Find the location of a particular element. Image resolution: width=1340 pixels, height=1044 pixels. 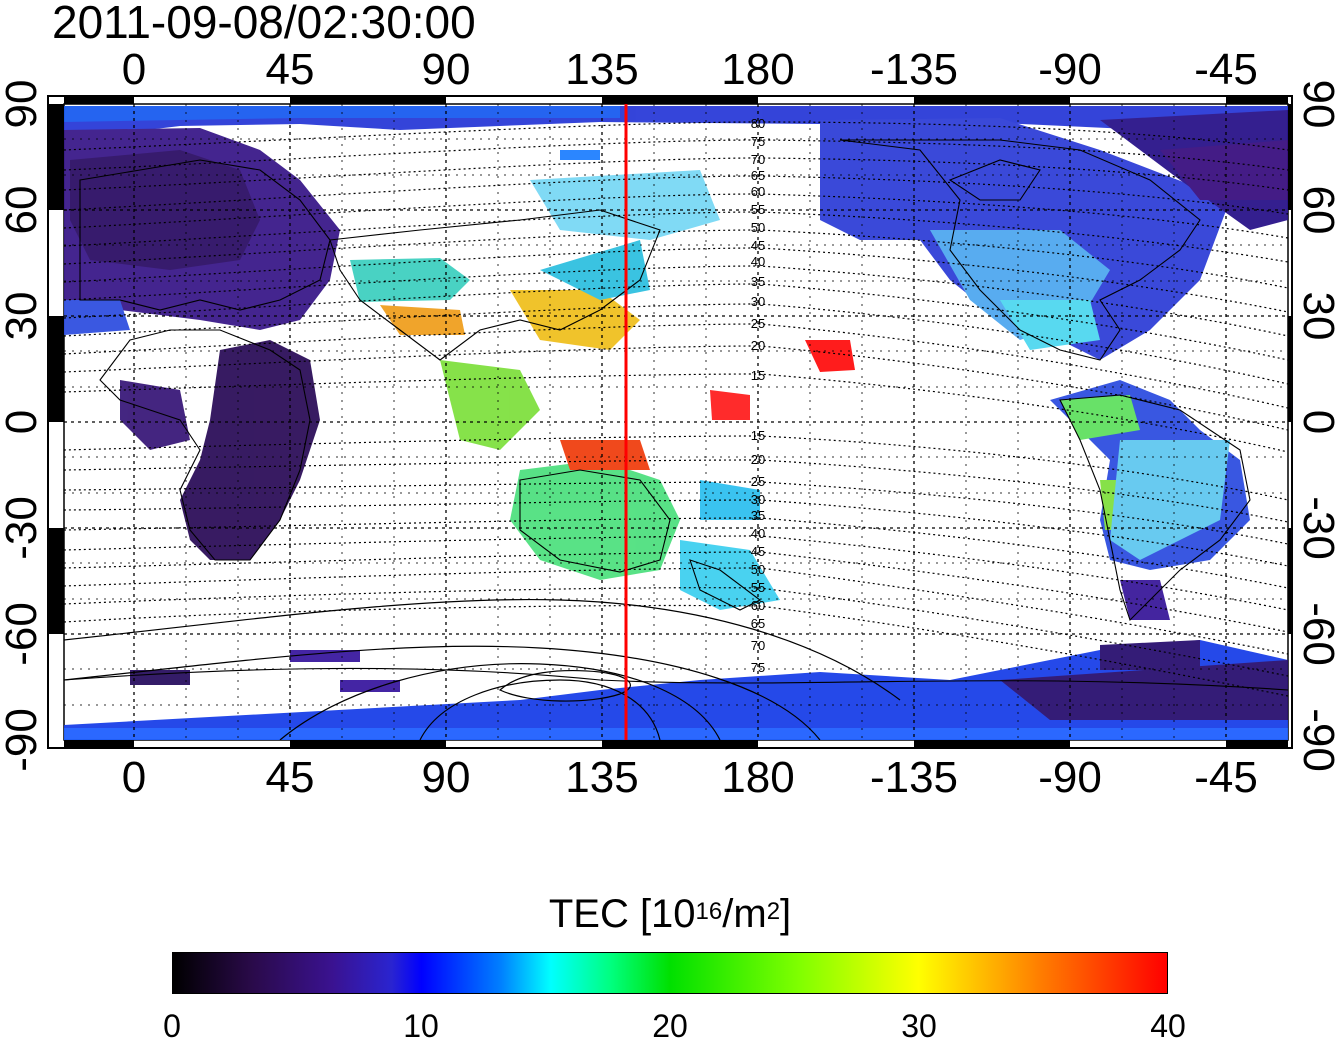

timestamp-title: 2011-09-08/02:30:00 is located at coordinates (264, 24).